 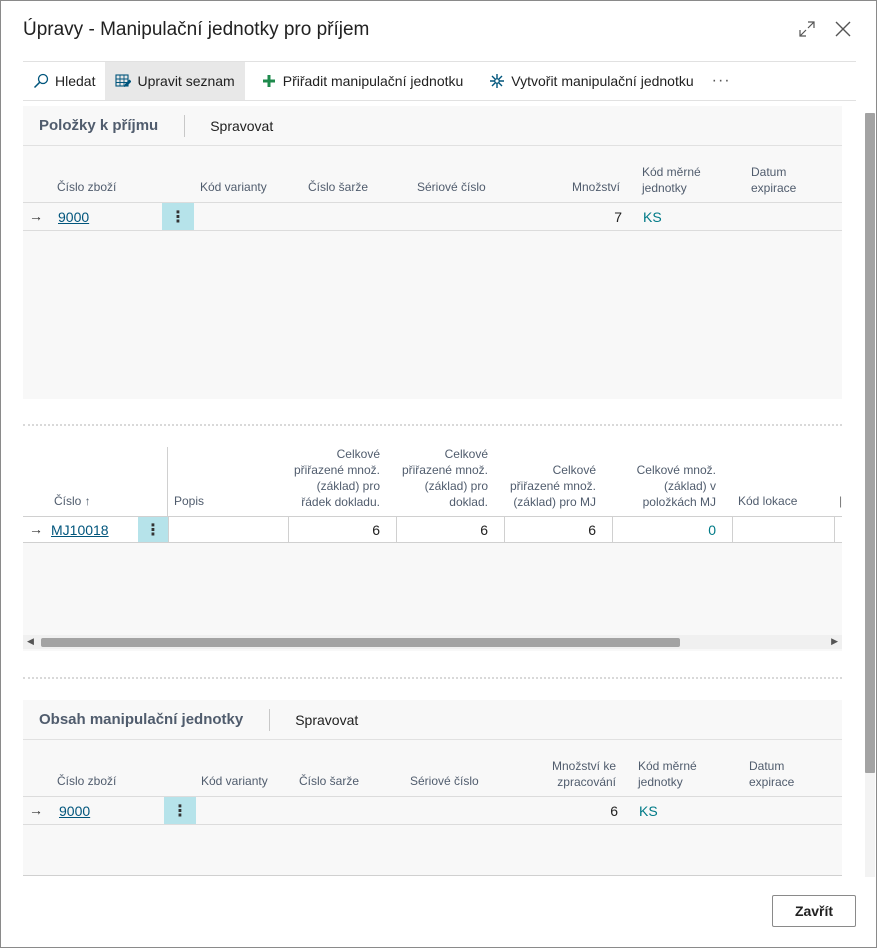 What do you see at coordinates (484, 530) in the screenshot?
I see `hu-total-doc-cell: 6` at bounding box center [484, 530].